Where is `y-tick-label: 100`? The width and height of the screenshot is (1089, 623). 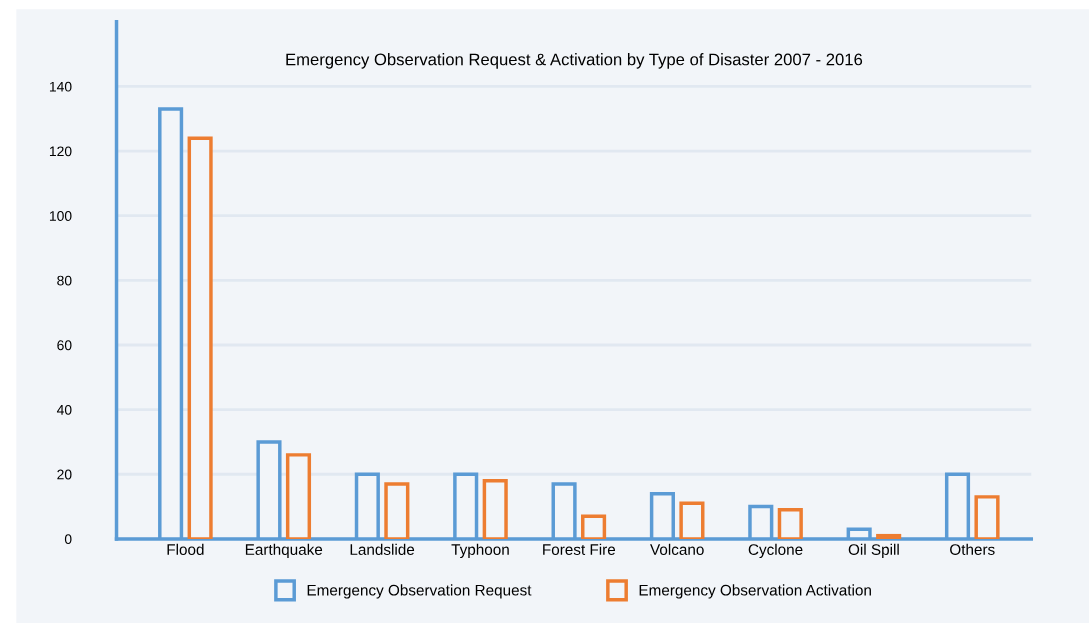
y-tick-label: 100 is located at coordinates (60, 216).